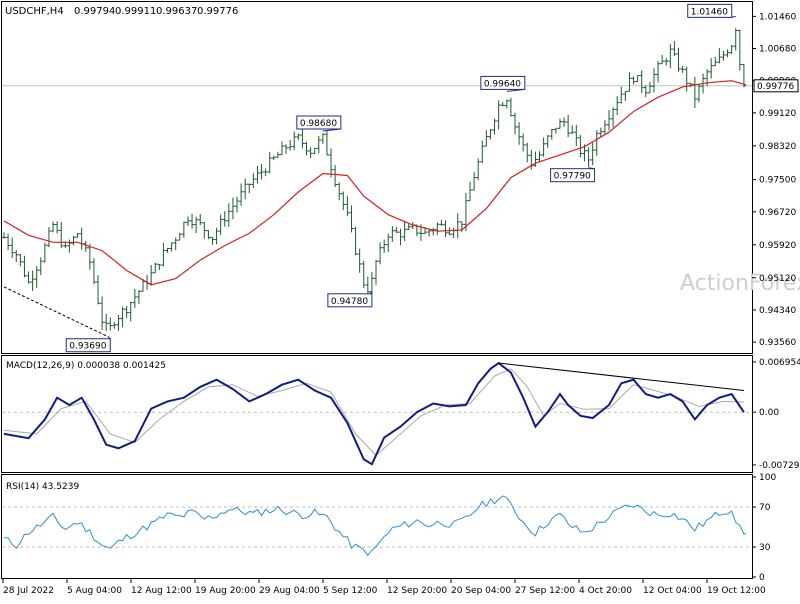 This screenshot has width=800, height=604. What do you see at coordinates (373, 412) in the screenshot?
I see `macd-signal-line` at bounding box center [373, 412].